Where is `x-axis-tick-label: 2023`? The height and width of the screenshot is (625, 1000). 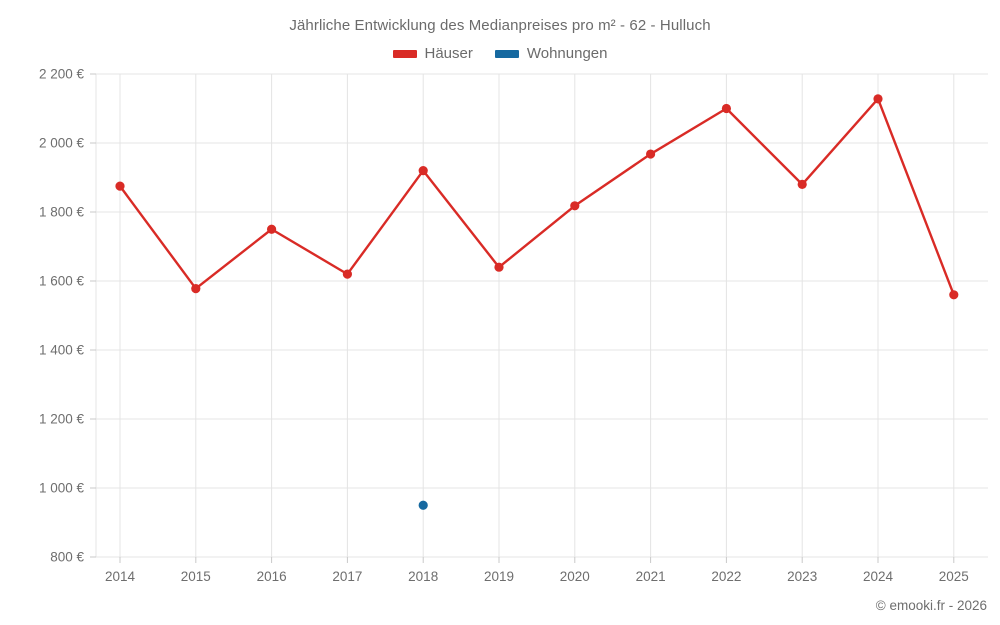 x-axis-tick-label: 2023 is located at coordinates (802, 576).